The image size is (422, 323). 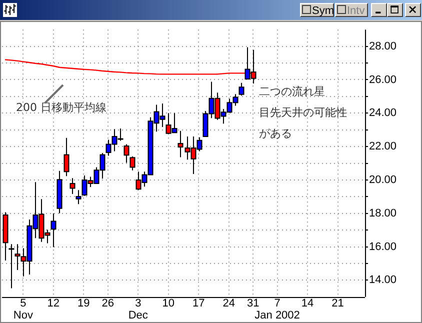 I want to click on x-tick-label: 31, so click(x=253, y=304).